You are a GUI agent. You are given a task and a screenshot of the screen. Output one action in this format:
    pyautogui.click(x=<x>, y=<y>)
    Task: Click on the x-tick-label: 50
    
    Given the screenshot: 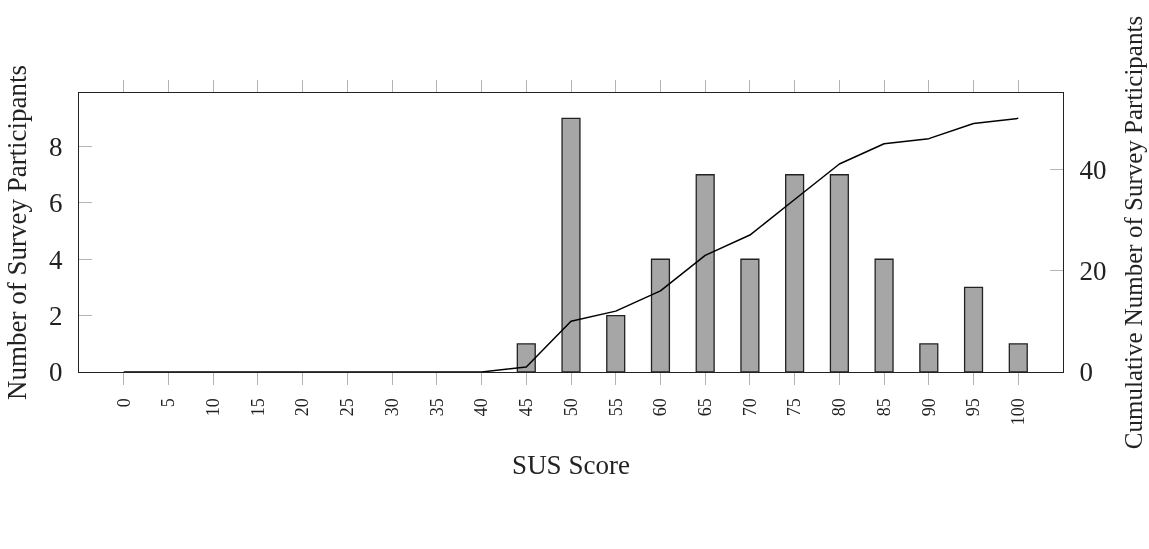 What is the action you would take?
    pyautogui.click(x=570, y=407)
    